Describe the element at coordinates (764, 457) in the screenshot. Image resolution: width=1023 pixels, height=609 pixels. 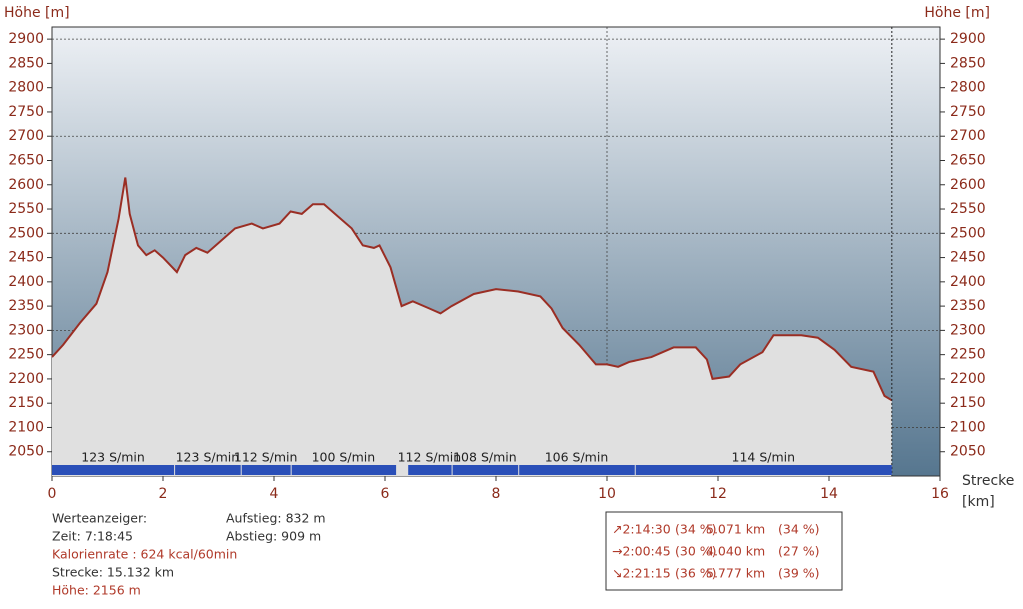
I see `cadence-label: 114 S/min` at that location.